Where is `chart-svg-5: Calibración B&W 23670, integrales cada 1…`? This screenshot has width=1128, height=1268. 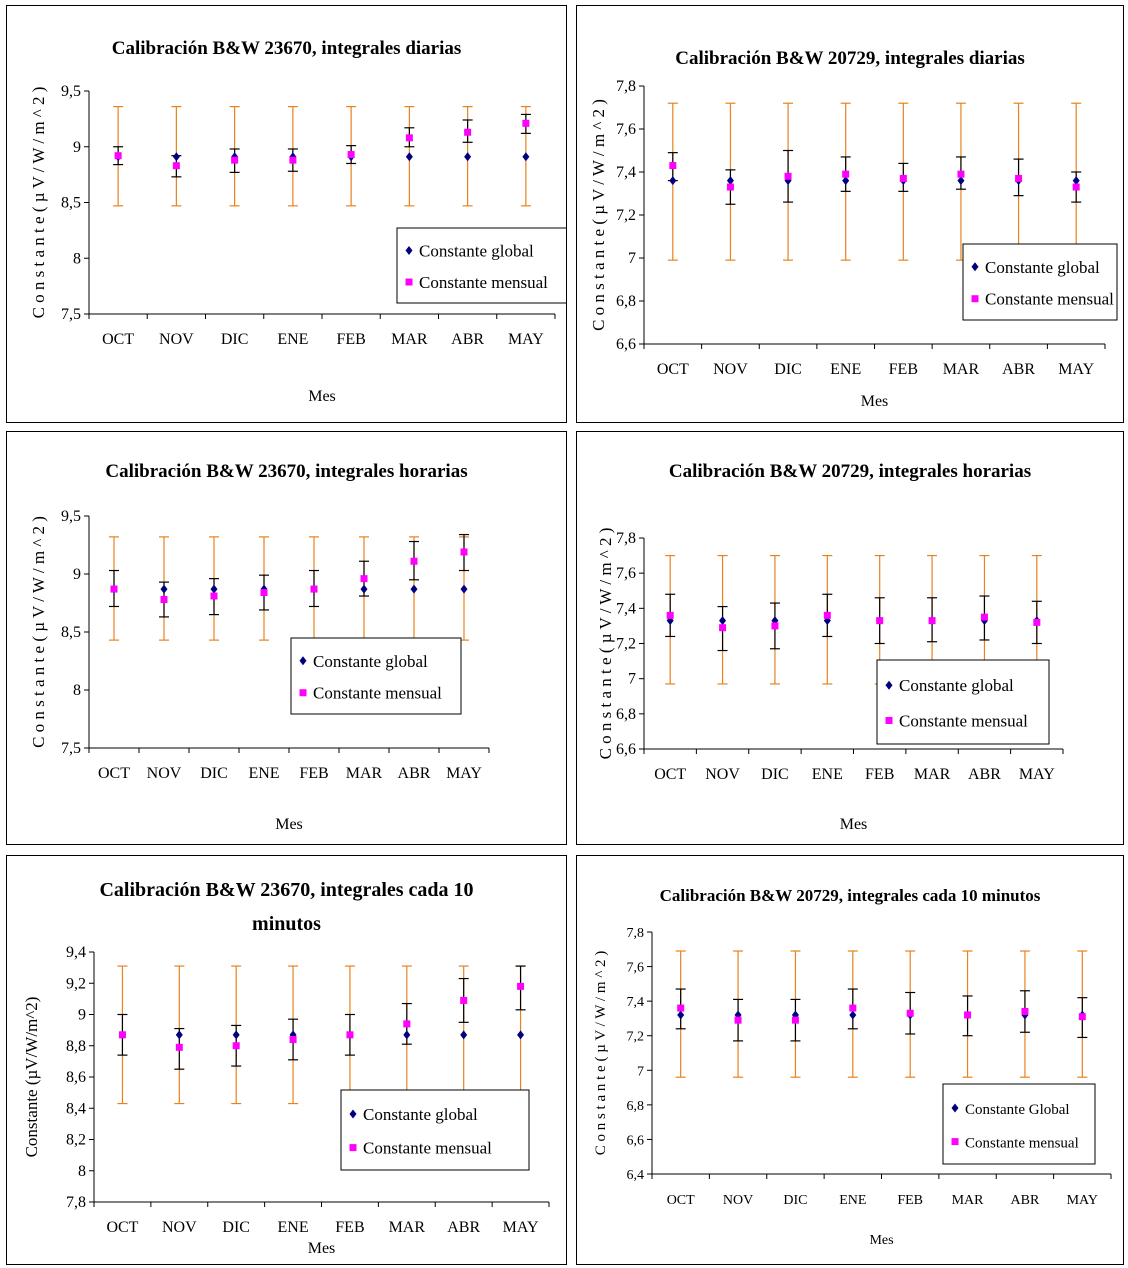 chart-svg-5: Calibración B&W 23670, integrales cada 1… is located at coordinates (286, 1068).